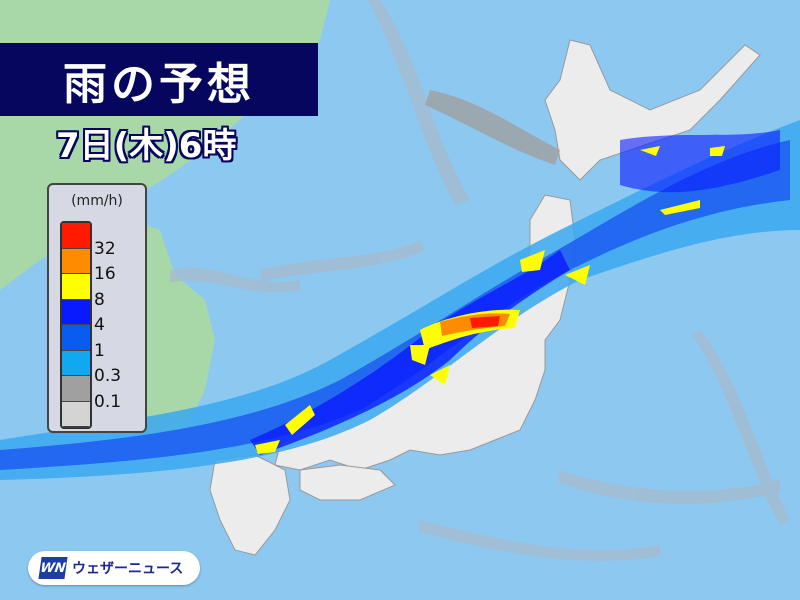  What do you see at coordinates (97, 201) in the screenshot?
I see `legend-unit: (mm/h)` at bounding box center [97, 201].